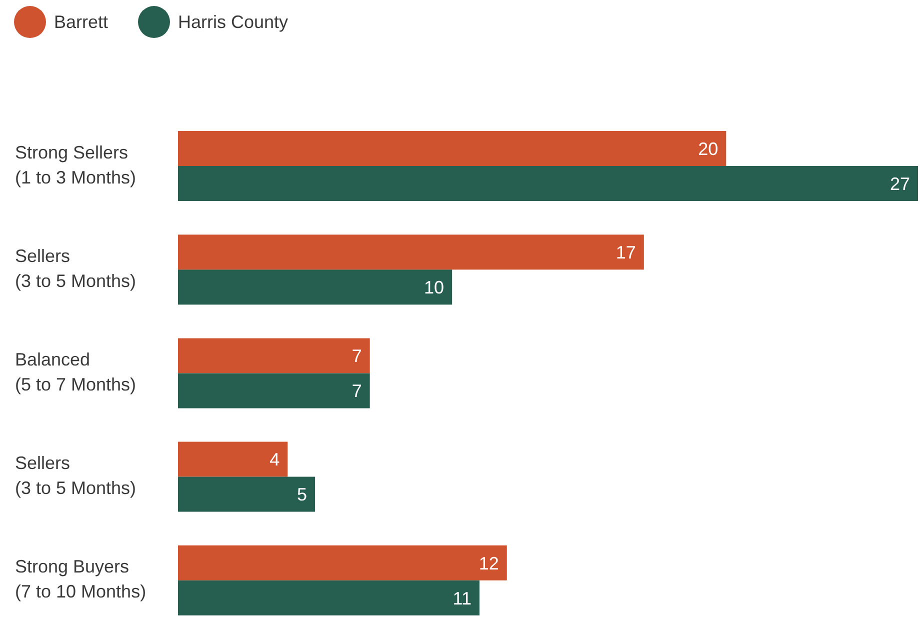 This screenshot has height=632, width=922. Describe the element at coordinates (488, 563) in the screenshot. I see `data-label: 12` at that location.